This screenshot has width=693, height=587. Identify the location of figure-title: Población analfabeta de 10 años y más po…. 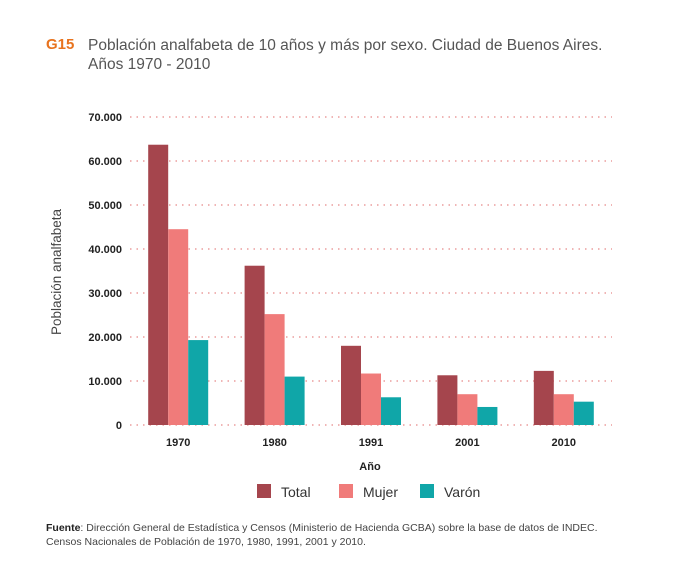
(368, 55).